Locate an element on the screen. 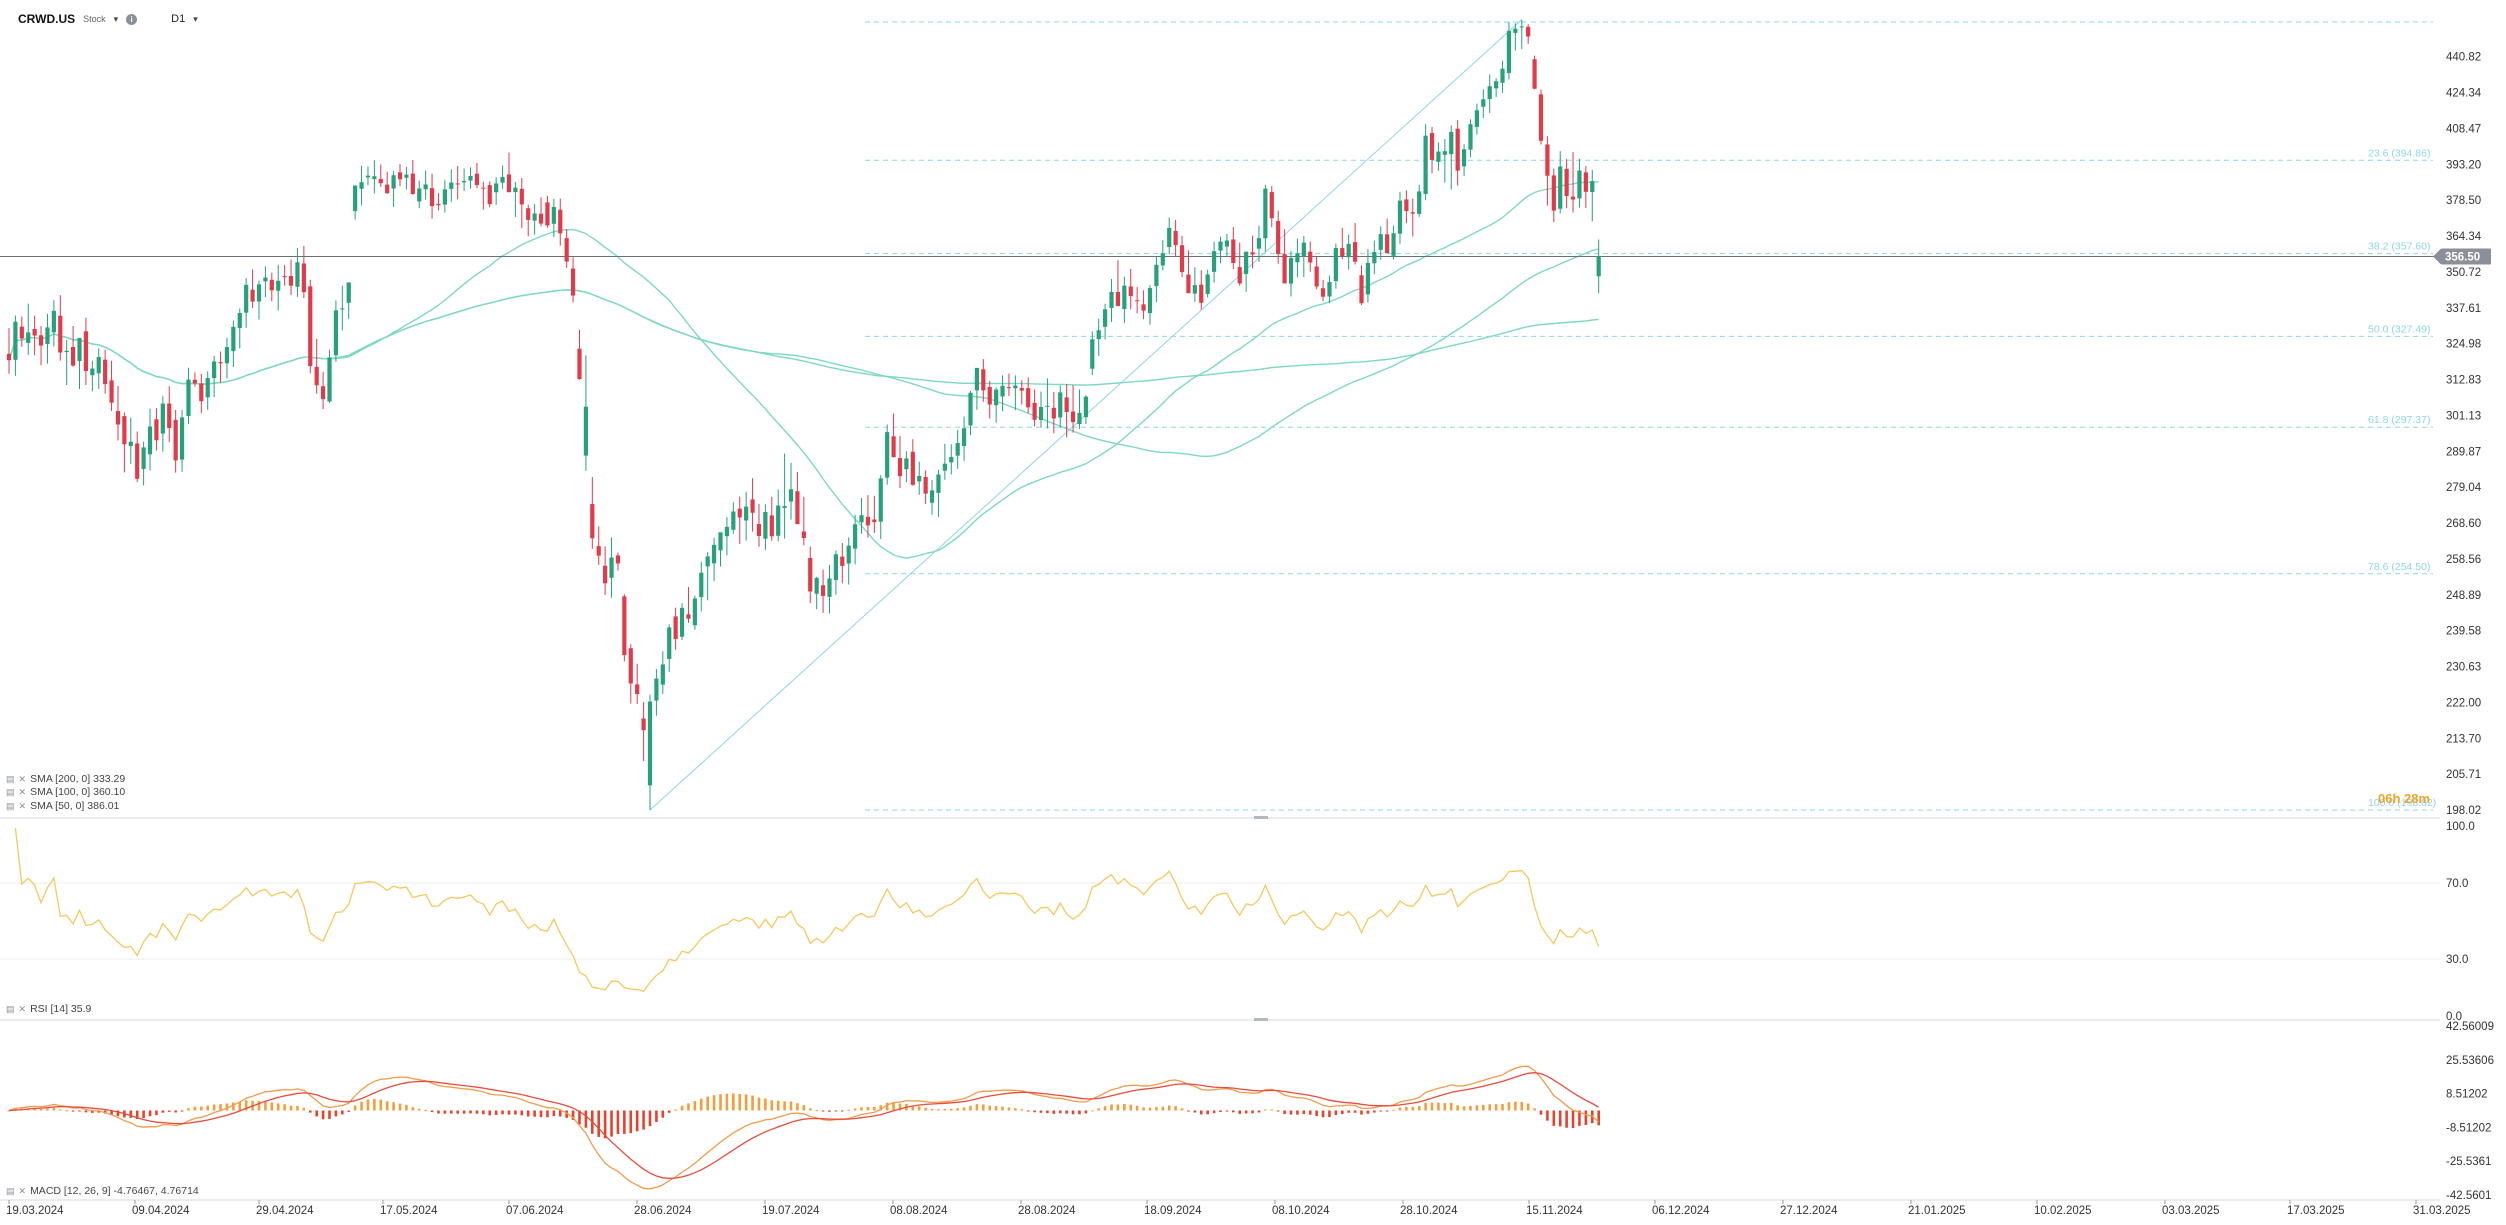 The width and height of the screenshot is (2506, 1225). legend-sma200: ▤ ✕ SMA [200, 0] 333.29 is located at coordinates (65, 779).